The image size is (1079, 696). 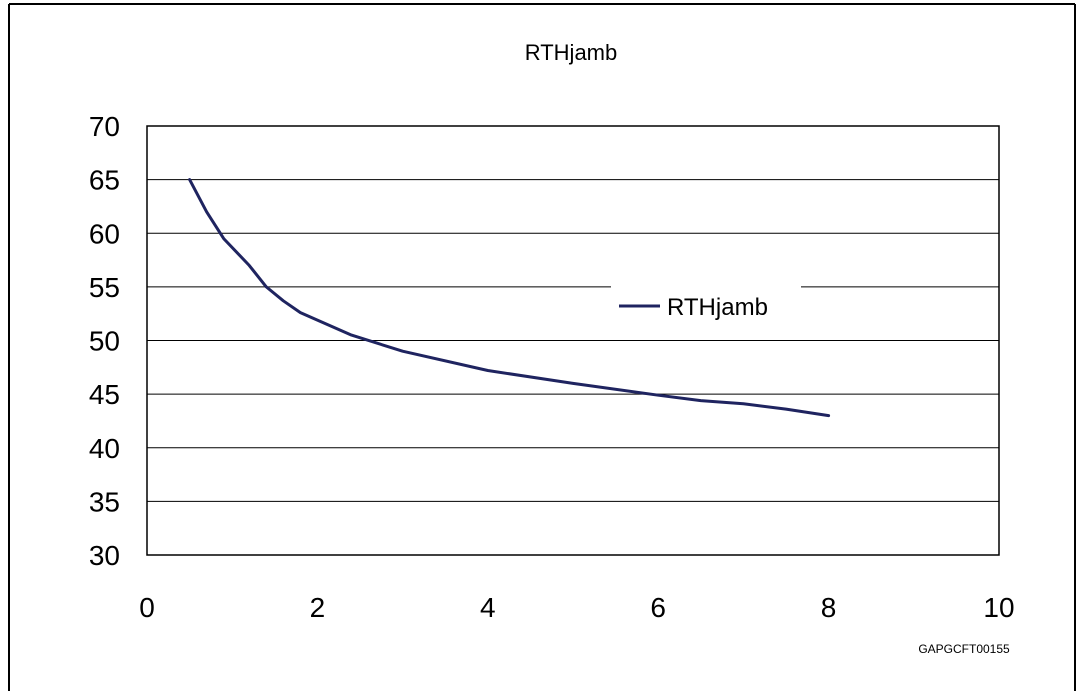 I want to click on legend-label: RTHjamb, so click(x=717, y=307).